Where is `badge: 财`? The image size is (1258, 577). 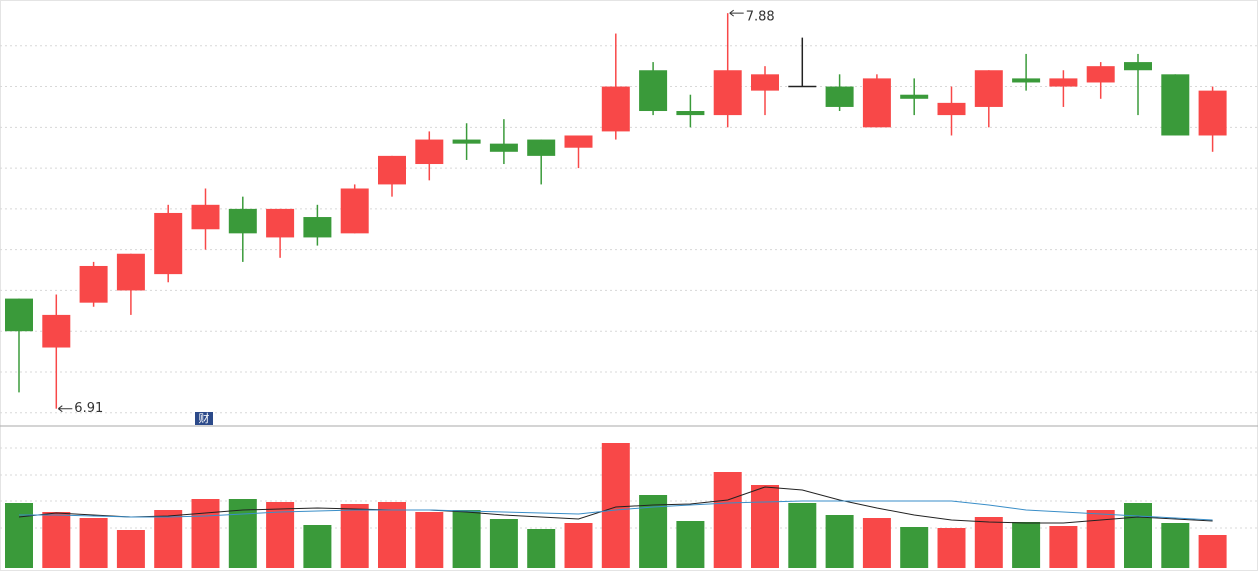 badge: 财 is located at coordinates (204, 418).